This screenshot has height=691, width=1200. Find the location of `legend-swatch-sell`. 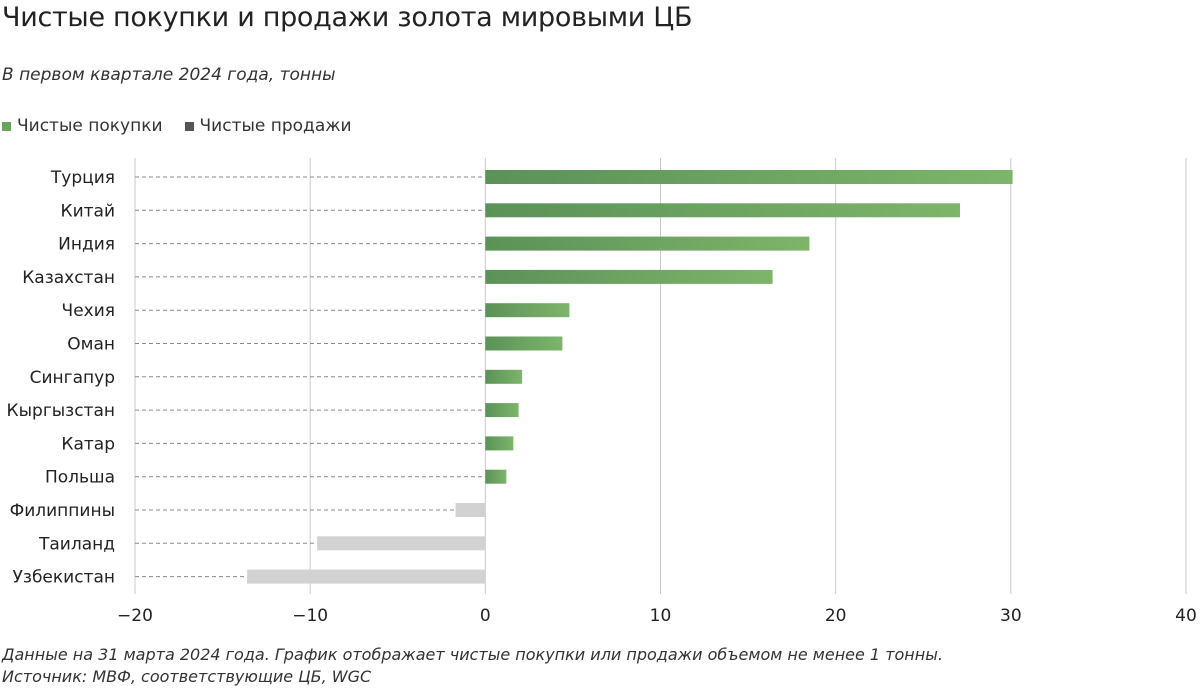

legend-swatch-sell is located at coordinates (189, 126).